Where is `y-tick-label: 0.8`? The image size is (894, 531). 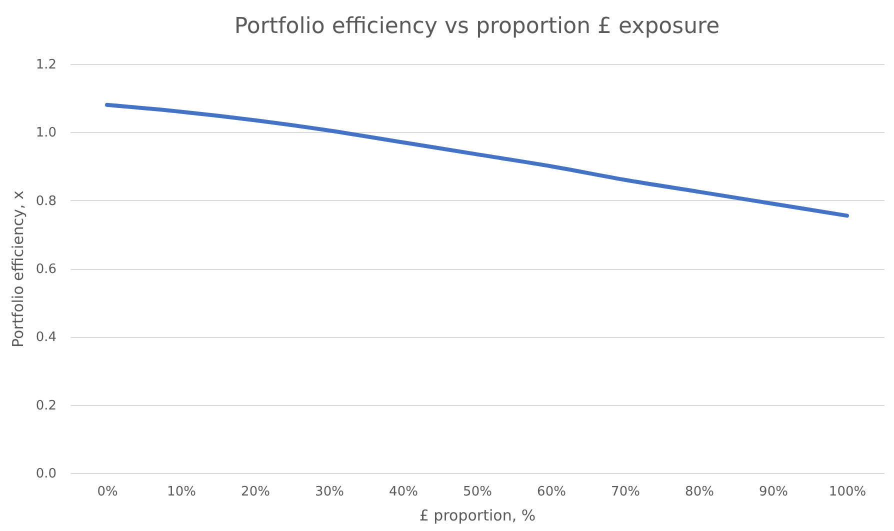 y-tick-label: 0.8 is located at coordinates (46, 201).